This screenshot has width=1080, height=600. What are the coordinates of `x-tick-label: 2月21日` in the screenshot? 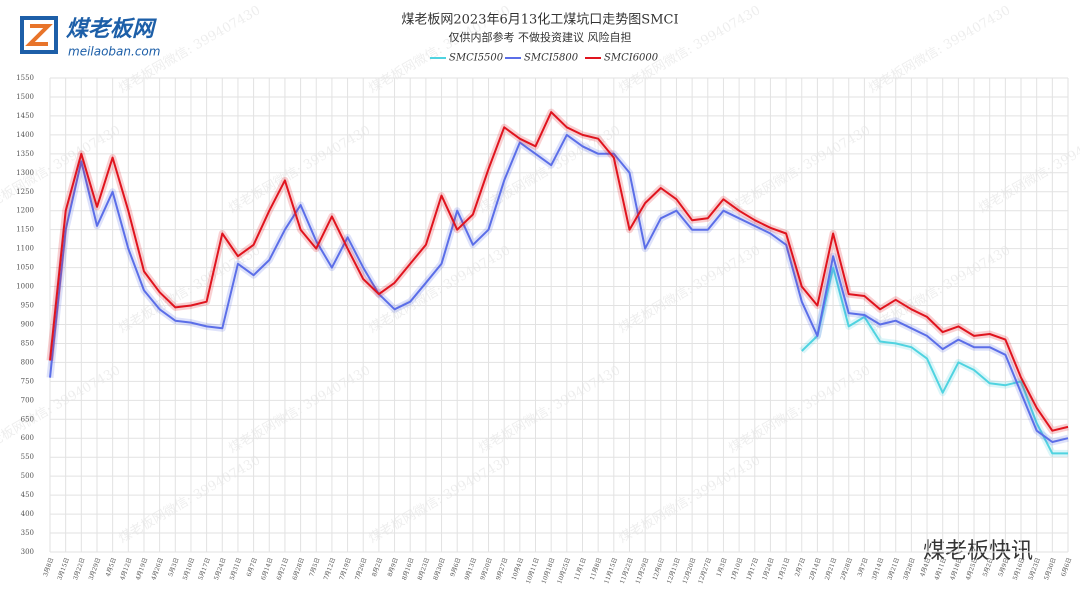 It's located at (831, 569).